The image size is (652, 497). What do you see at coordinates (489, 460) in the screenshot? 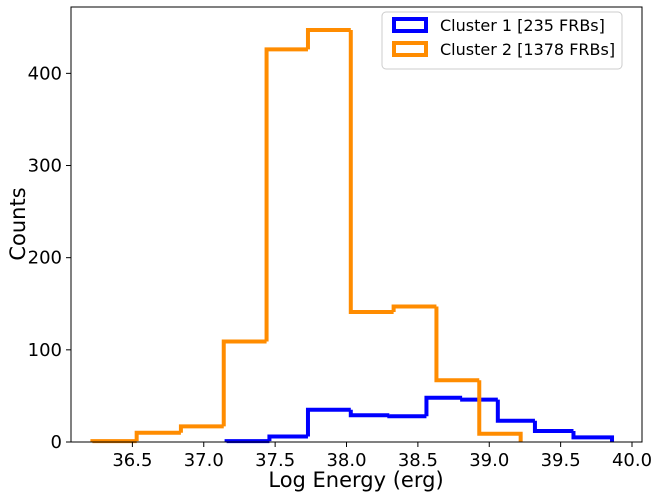
I see `x-tick-label: 39.0` at bounding box center [489, 460].